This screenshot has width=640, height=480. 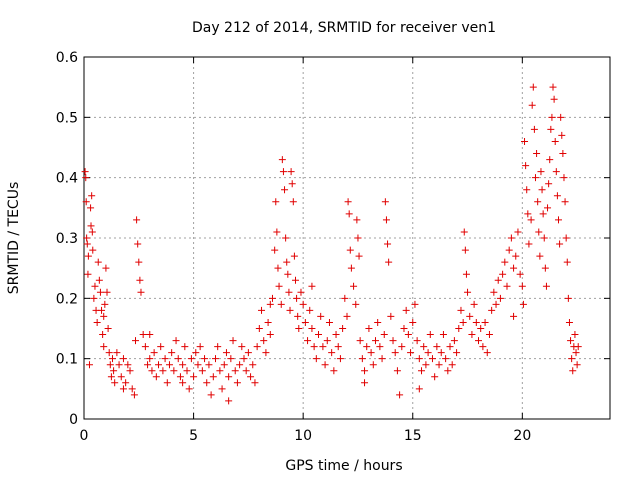 What do you see at coordinates (67, 239) in the screenshot?
I see `y-tick-label: 0.3` at bounding box center [67, 239].